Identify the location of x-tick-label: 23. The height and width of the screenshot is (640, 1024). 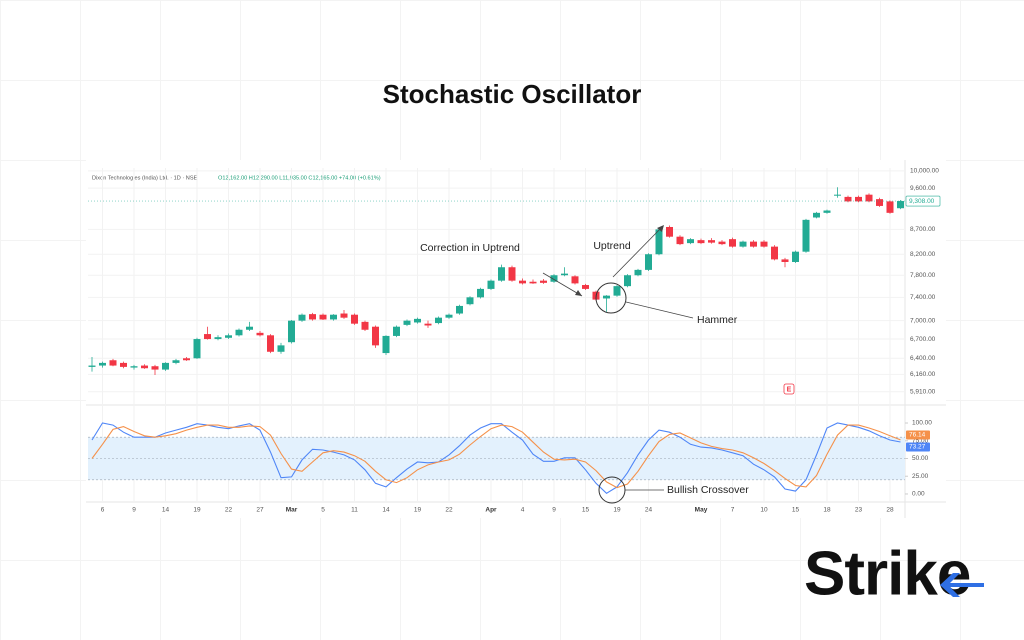
(859, 510).